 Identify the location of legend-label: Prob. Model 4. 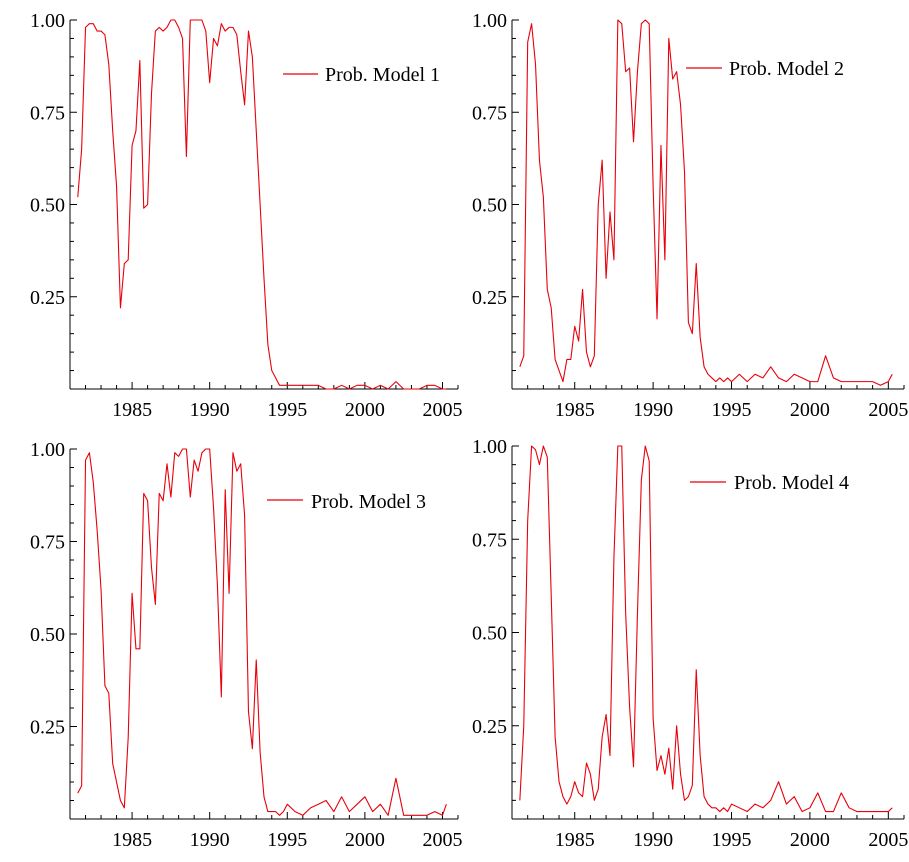
(791, 483).